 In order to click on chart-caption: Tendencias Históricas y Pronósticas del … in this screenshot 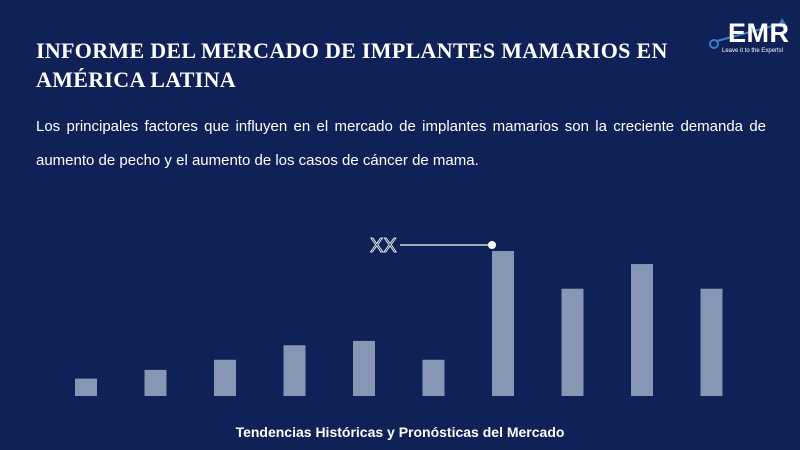, I will do `click(400, 432)`.